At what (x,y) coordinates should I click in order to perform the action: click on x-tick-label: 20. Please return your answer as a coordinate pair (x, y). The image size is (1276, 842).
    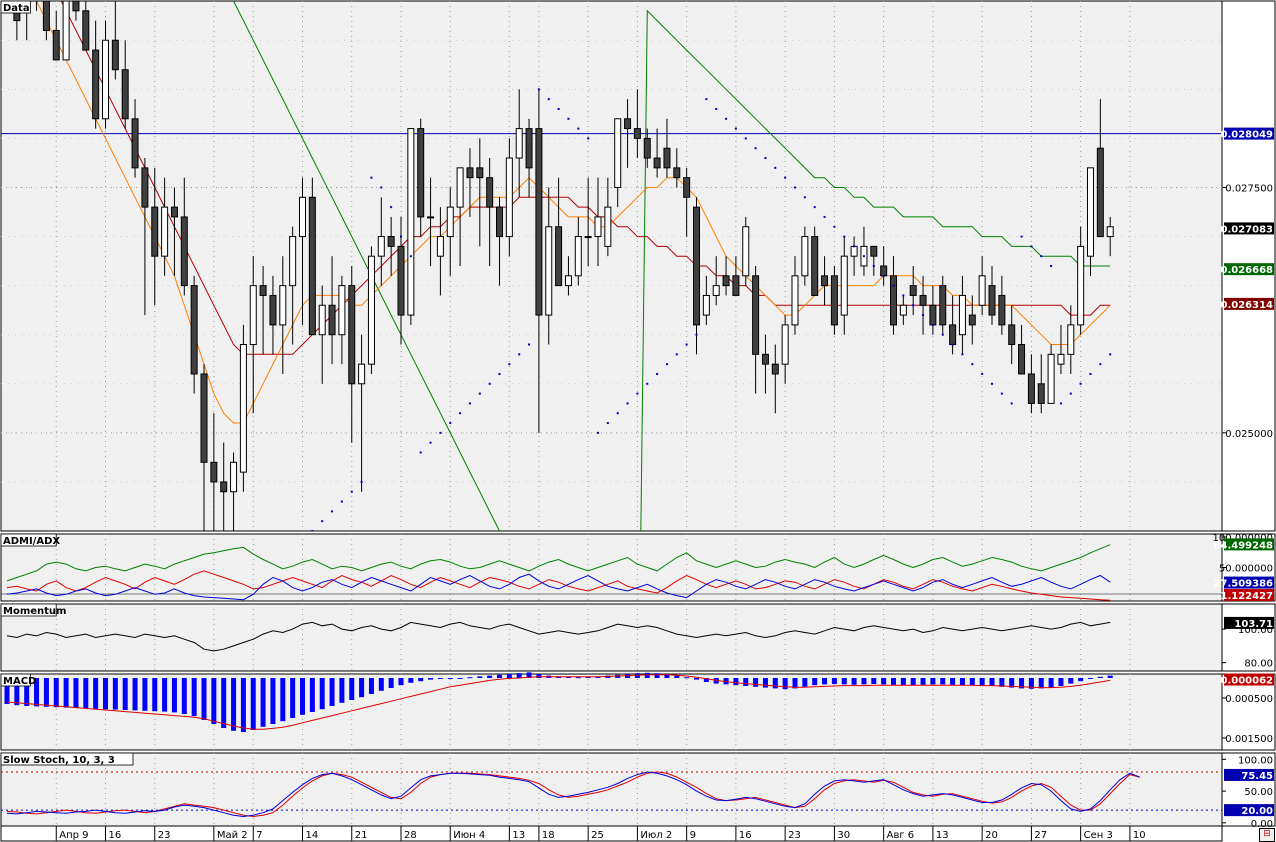
    Looking at the image, I should click on (991, 835).